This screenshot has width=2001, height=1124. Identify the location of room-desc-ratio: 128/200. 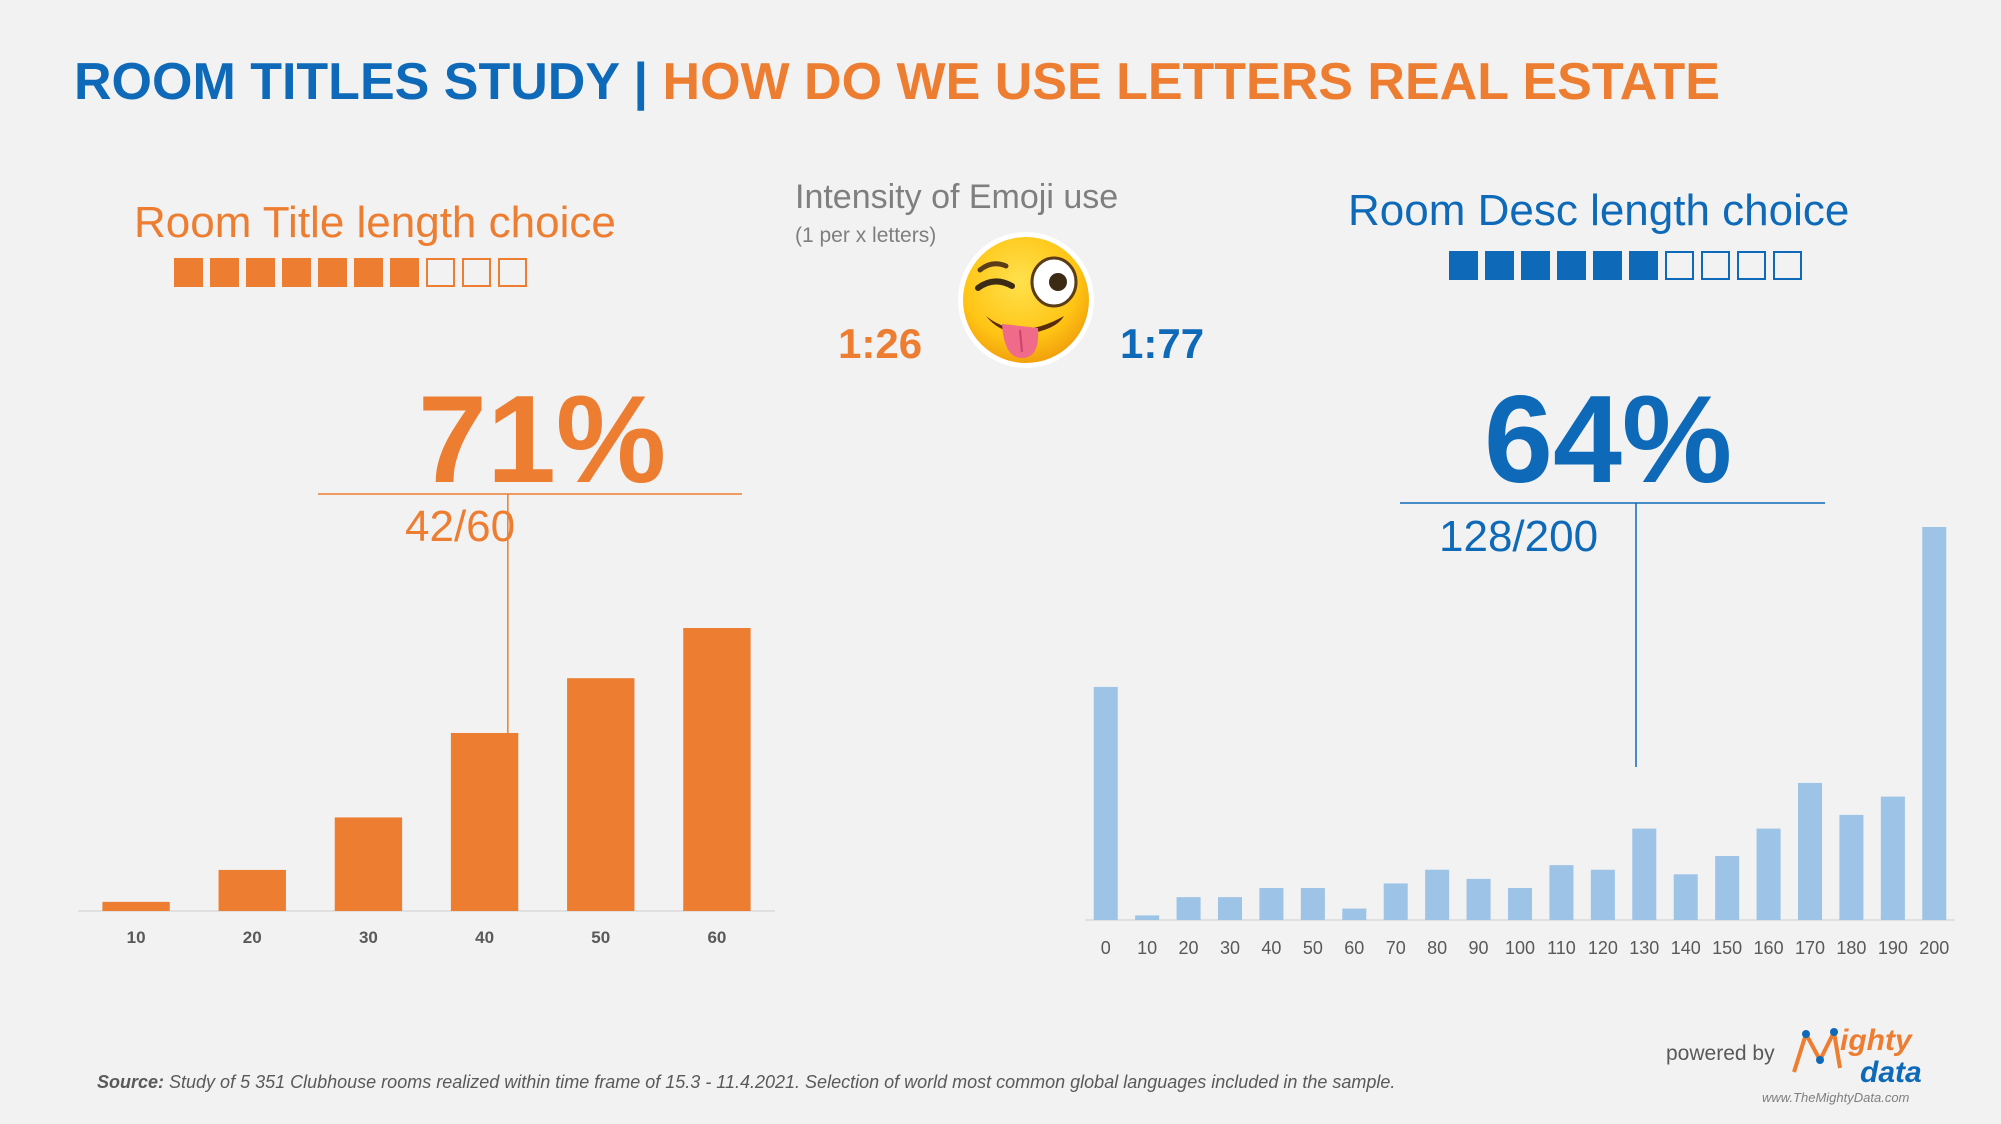
(1519, 536).